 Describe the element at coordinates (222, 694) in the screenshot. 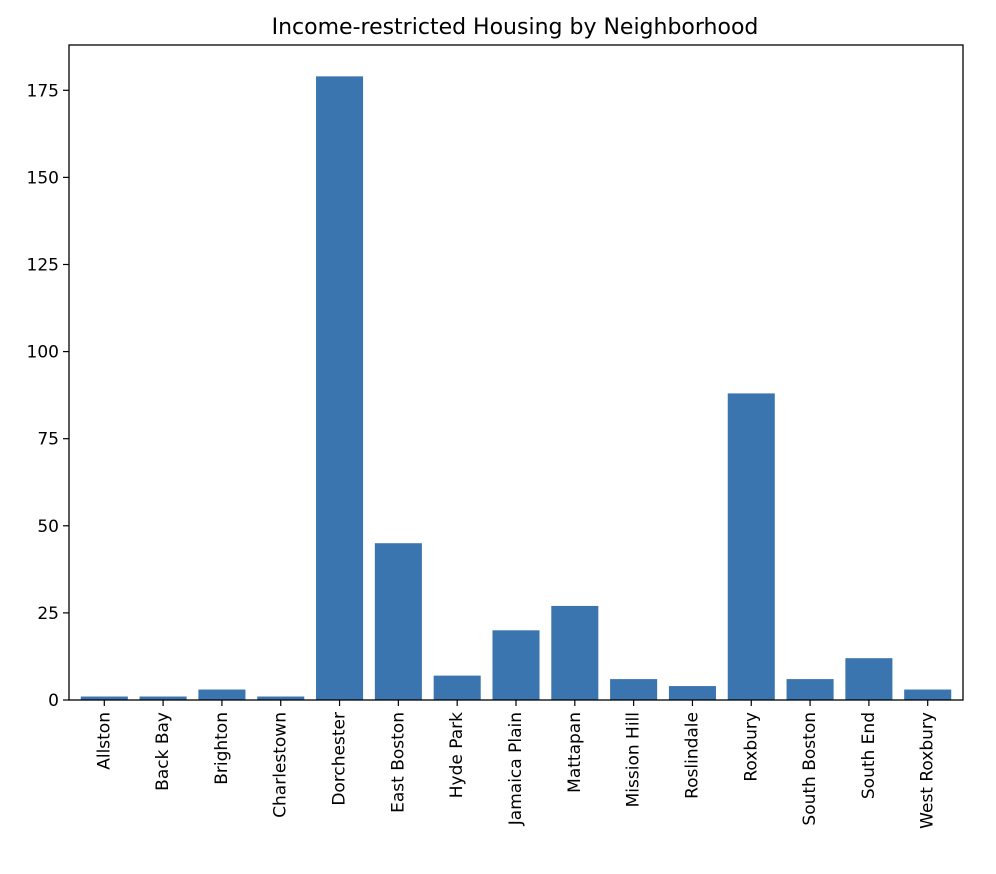

I see `bar-brighton` at that location.